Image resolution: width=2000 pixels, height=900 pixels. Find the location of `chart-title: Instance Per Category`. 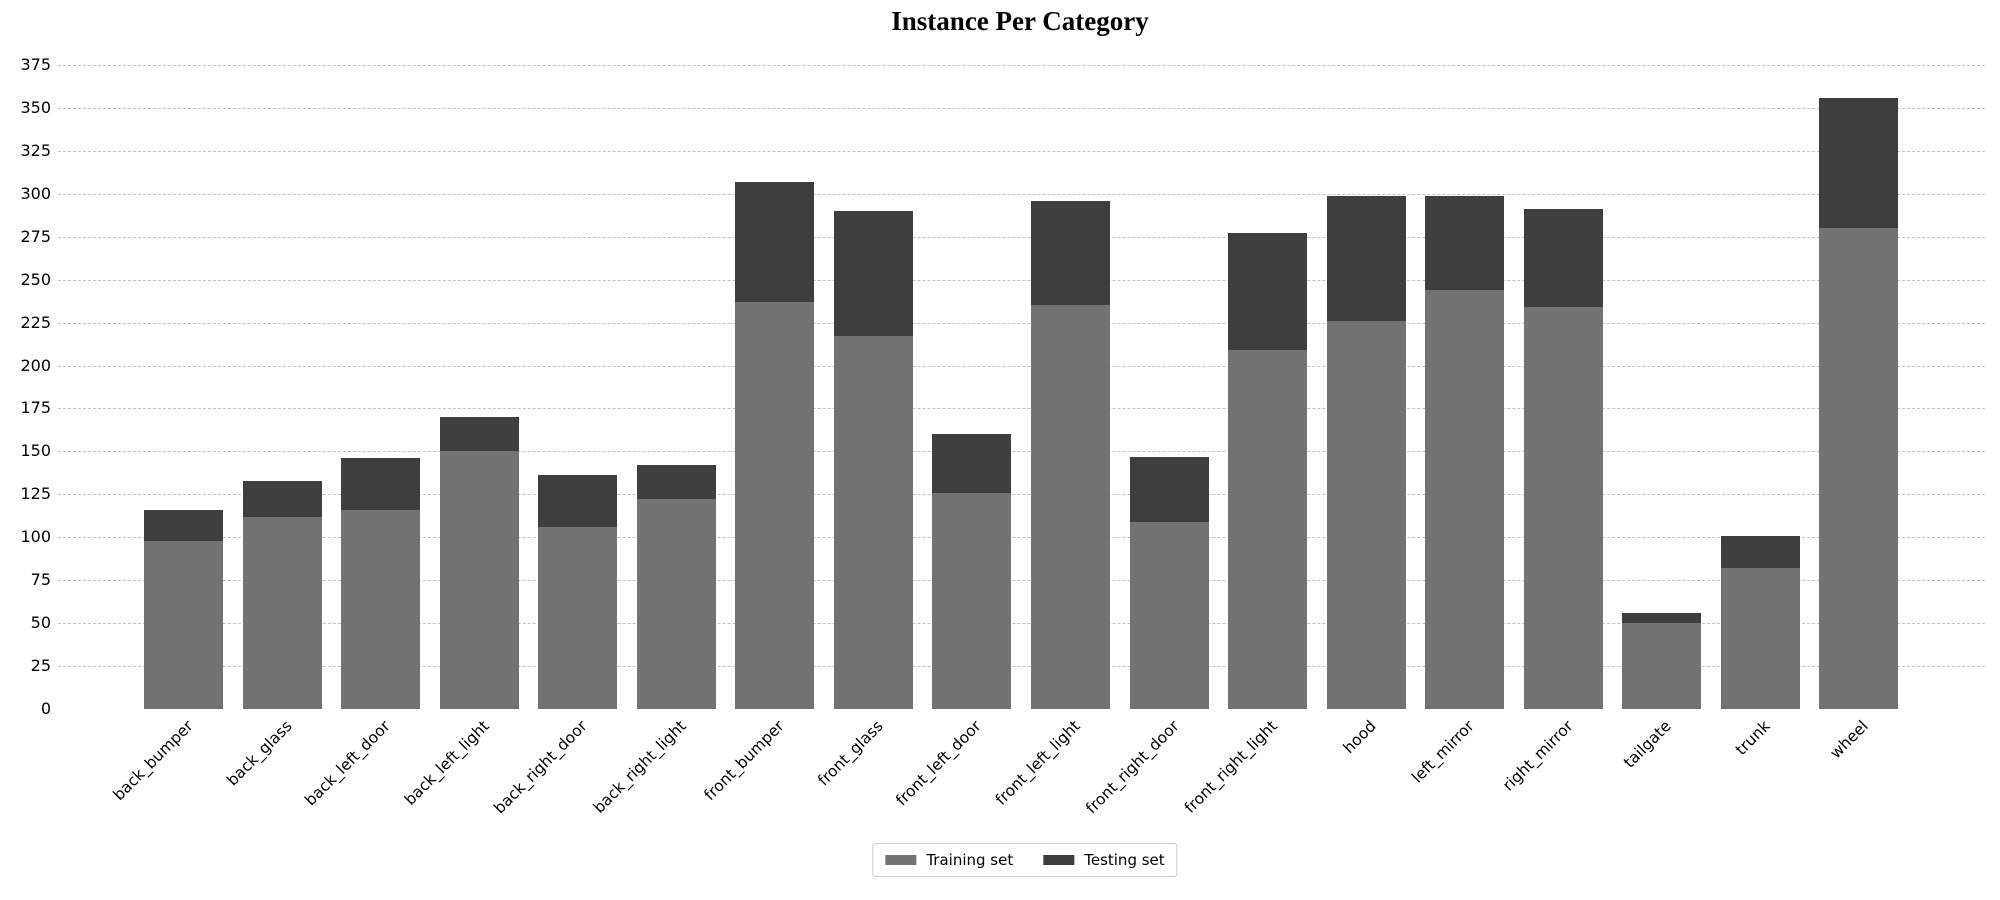

chart-title: Instance Per Category is located at coordinates (1020, 21).